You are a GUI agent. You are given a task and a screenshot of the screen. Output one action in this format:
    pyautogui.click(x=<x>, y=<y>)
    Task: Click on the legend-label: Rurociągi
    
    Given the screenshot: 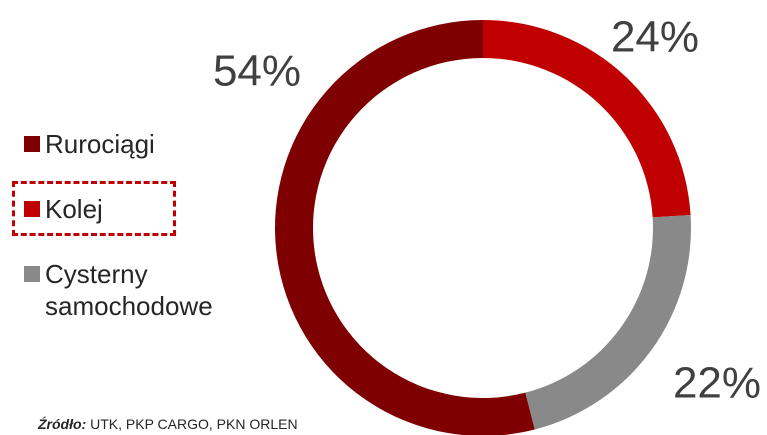 What is the action you would take?
    pyautogui.click(x=100, y=144)
    